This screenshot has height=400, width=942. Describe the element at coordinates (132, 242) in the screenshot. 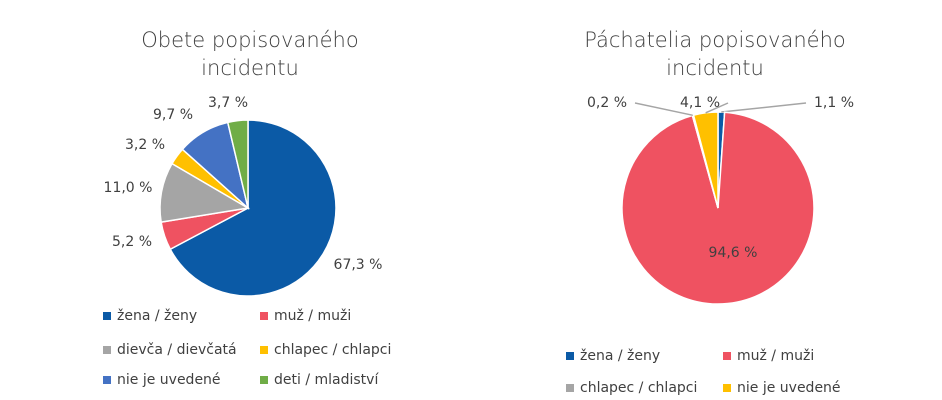

I see `data-label: 5,2 %` at that location.